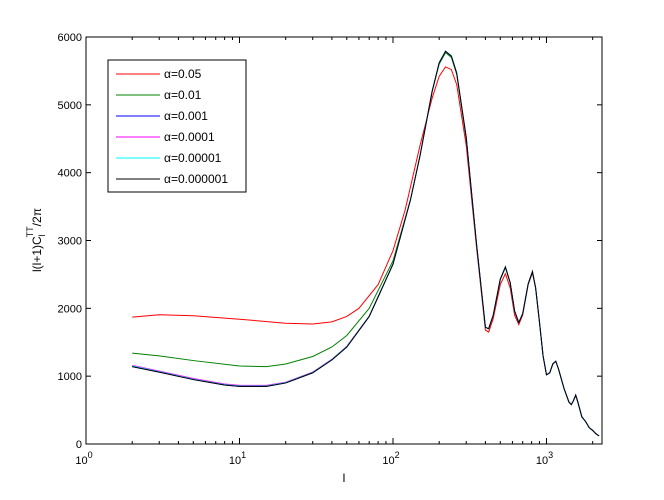  Describe the element at coordinates (70, 309) in the screenshot. I see `y-tick-label: 2000` at that location.